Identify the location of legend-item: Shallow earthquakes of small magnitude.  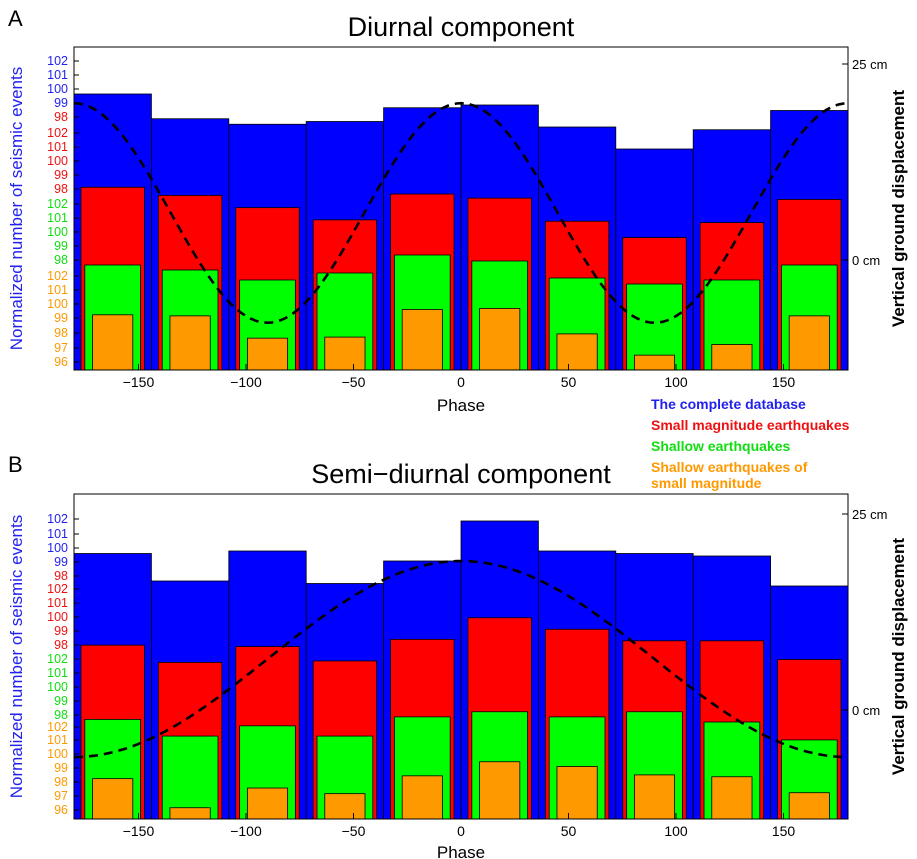
(729, 475).